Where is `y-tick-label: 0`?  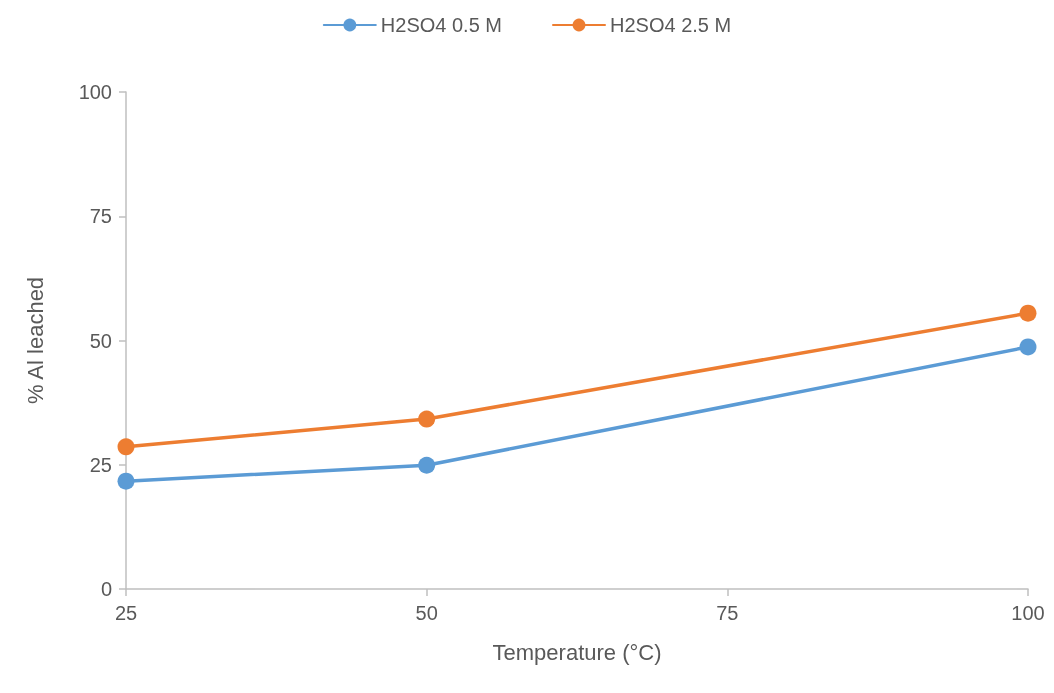 y-tick-label: 0 is located at coordinates (106, 589).